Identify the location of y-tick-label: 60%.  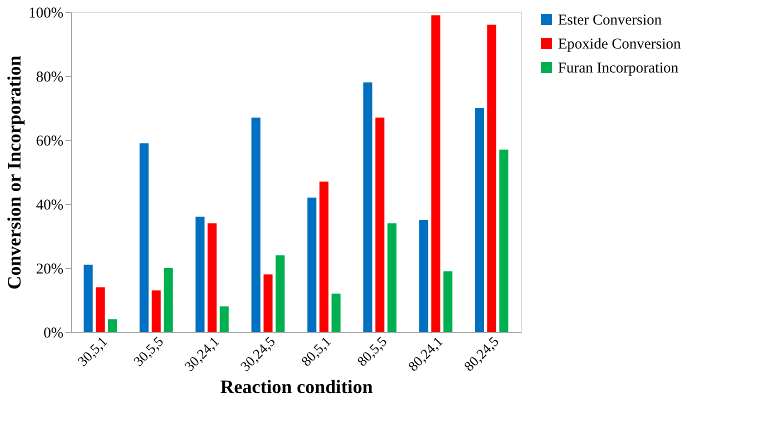
(50, 142).